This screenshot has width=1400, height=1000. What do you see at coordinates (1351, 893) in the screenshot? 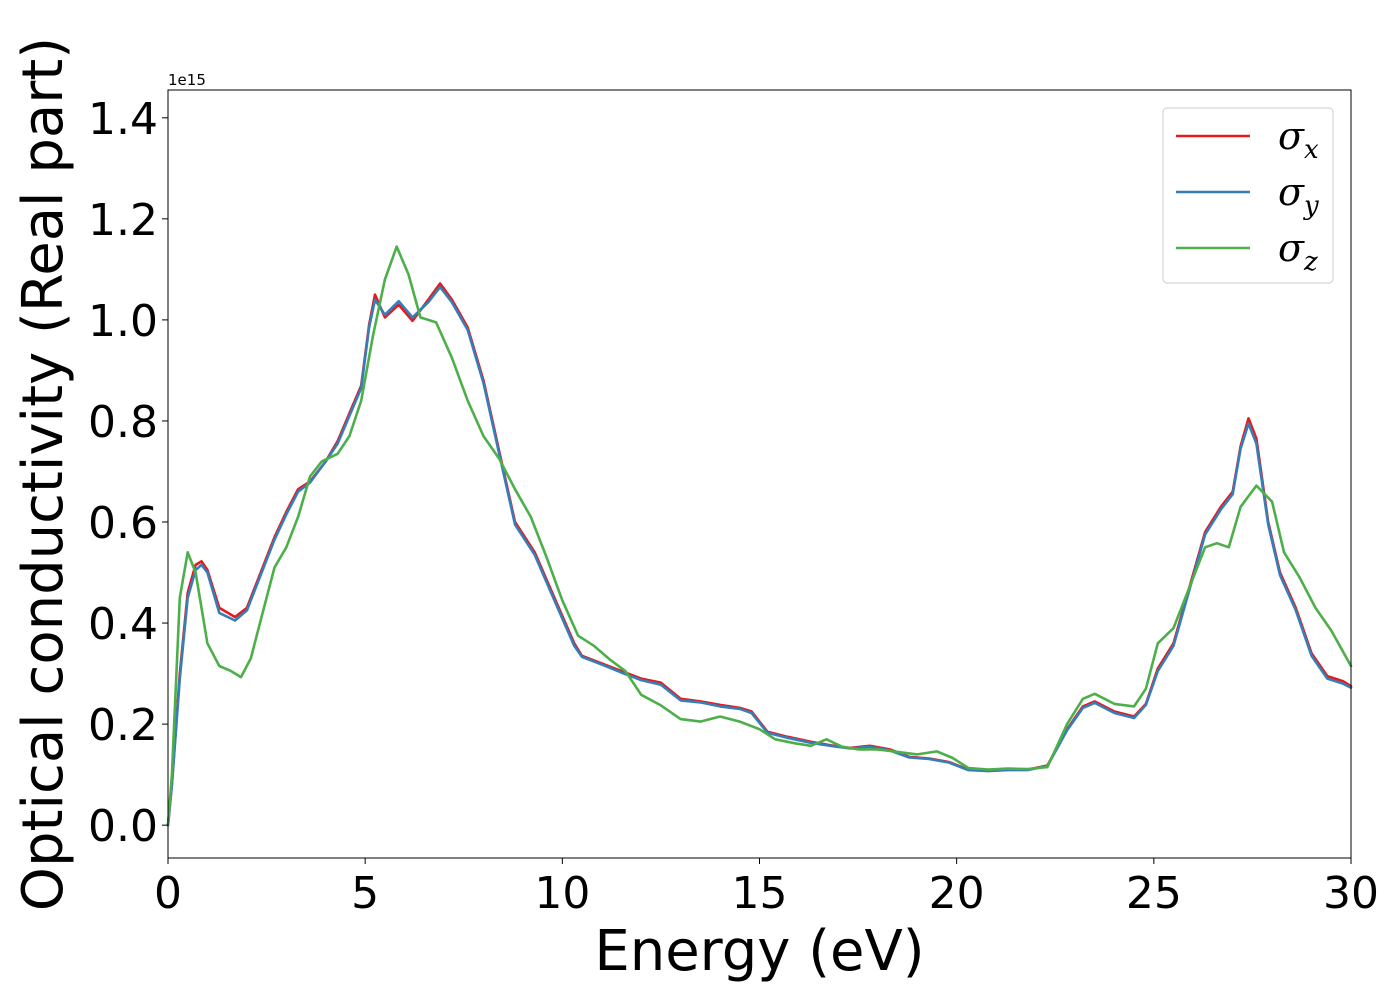
I see `x-tick-label: 30` at bounding box center [1351, 893].